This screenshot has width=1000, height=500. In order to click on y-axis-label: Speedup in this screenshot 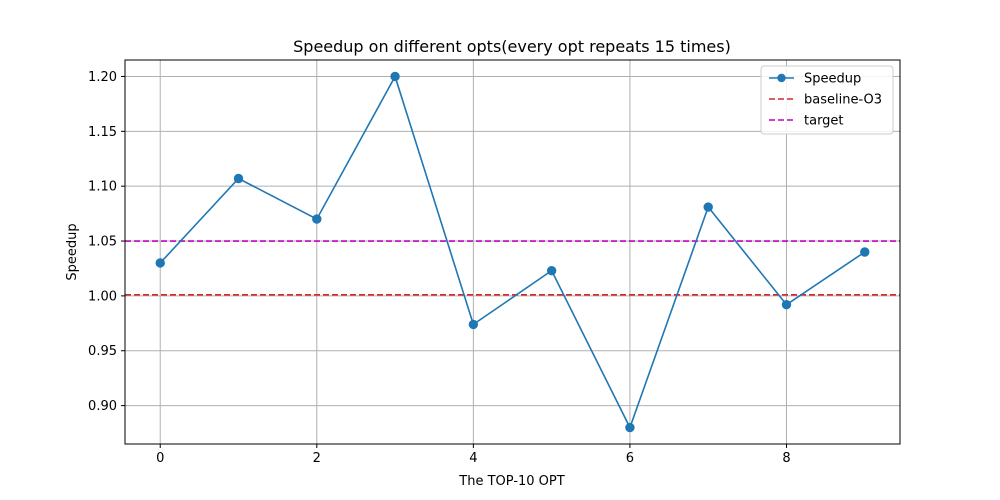, I will do `click(72, 251)`.